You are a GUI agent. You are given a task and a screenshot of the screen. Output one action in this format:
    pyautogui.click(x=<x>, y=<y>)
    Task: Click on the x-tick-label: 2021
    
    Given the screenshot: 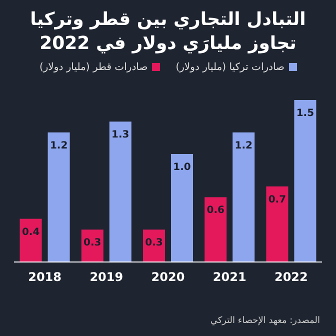 What is the action you would take?
    pyautogui.click(x=229, y=277)
    